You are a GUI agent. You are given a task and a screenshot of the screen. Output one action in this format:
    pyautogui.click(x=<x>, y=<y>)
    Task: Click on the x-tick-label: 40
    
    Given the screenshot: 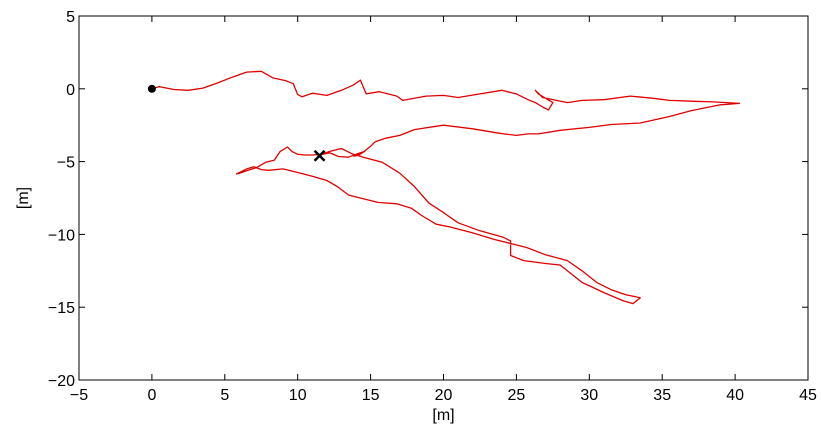 What is the action you would take?
    pyautogui.click(x=735, y=395)
    